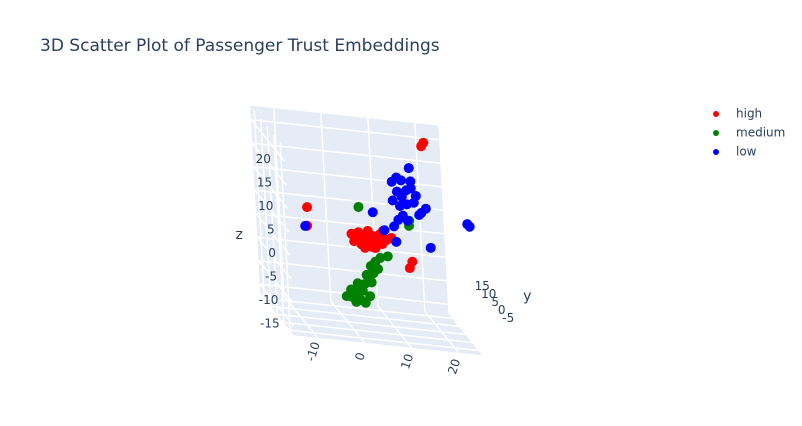  What do you see at coordinates (238, 235) in the screenshot?
I see `z-axis-title: z` at bounding box center [238, 235].